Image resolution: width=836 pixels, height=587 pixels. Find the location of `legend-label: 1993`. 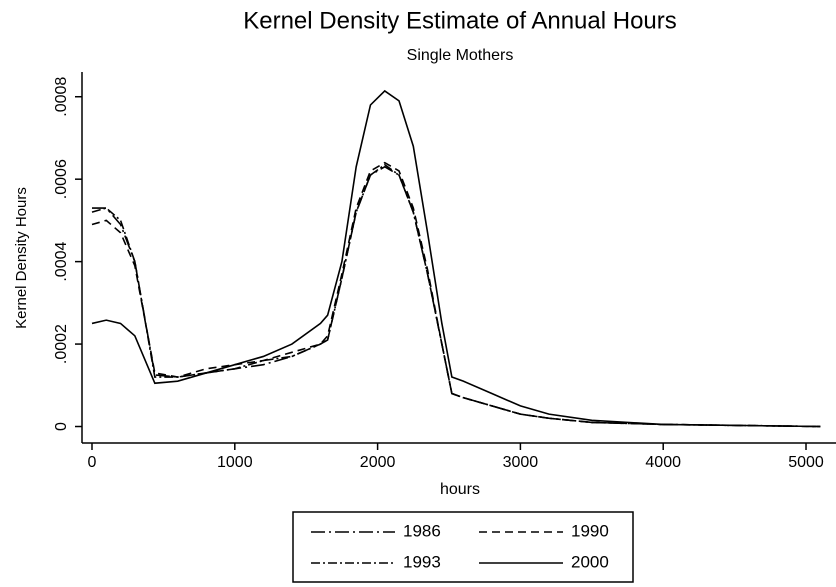

legend-label: 1993 is located at coordinates (422, 561).